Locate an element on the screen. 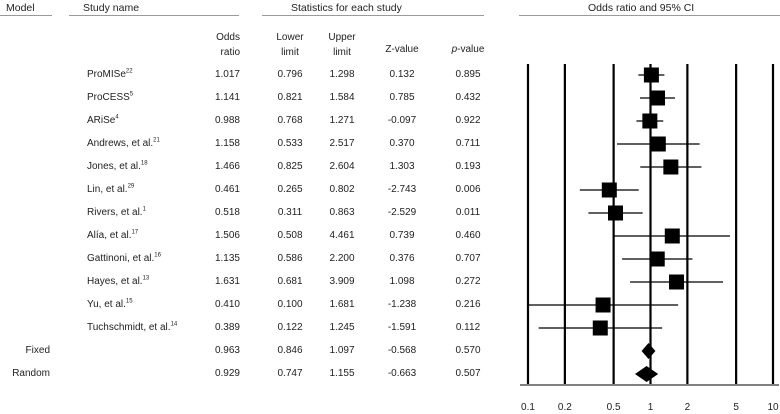 This screenshot has height=414, width=780. model-header: Model is located at coordinates (20, 8).